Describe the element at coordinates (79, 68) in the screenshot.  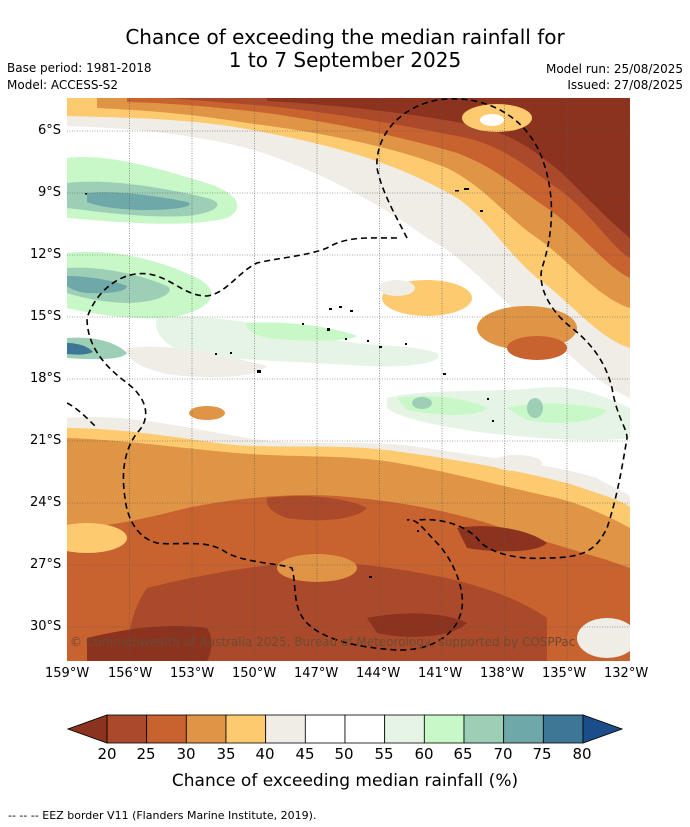
I see `base-period-label: Base period: 1981-2018` at that location.